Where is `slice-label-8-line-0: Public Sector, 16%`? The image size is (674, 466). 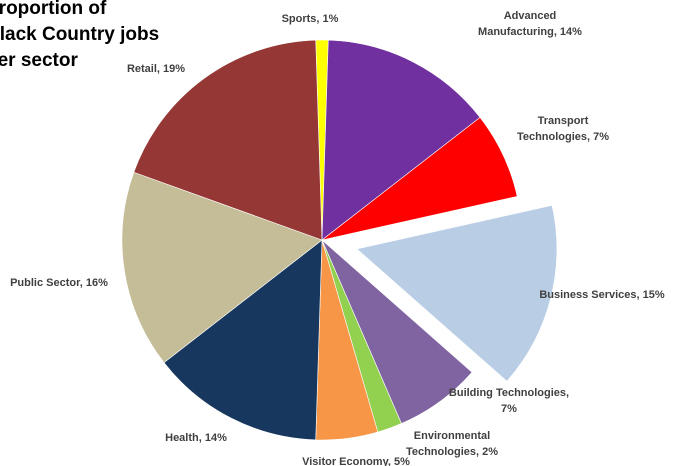
slice-label-8-line-0: Public Sector, 16% is located at coordinates (59, 283).